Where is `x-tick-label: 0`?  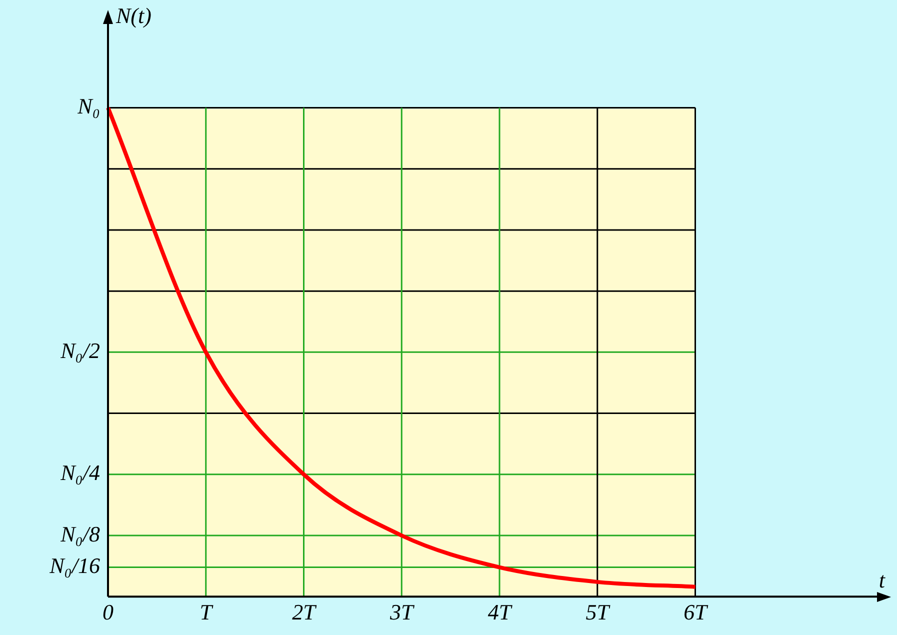 x-tick-label: 0 is located at coordinates (108, 612).